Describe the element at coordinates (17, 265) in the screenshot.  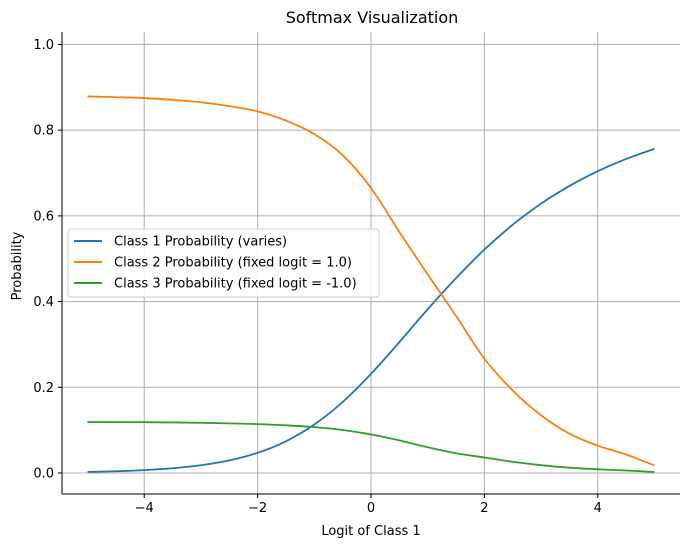
I see `y-axis-label: Probability` at that location.